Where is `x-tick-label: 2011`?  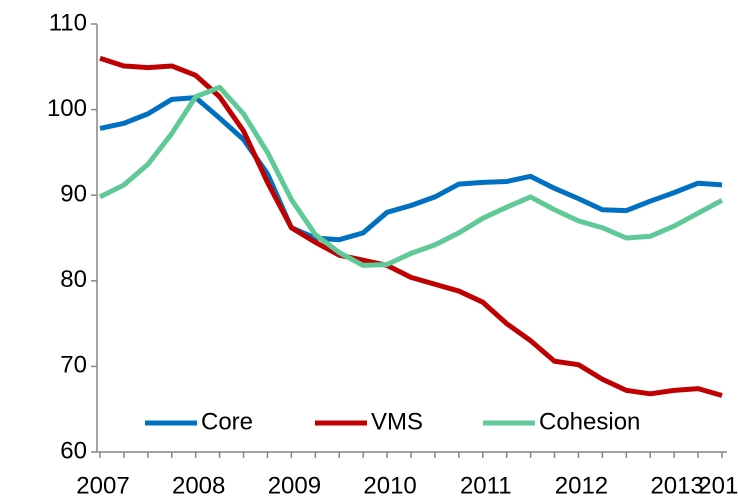
x-tick-label: 2011 is located at coordinates (486, 485).